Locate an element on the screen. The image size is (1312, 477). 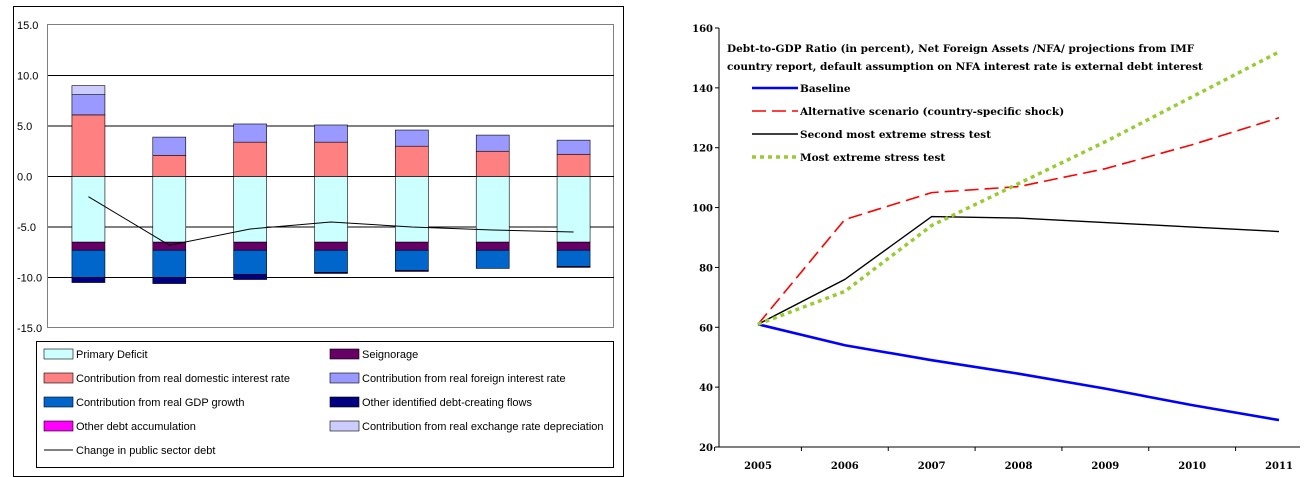
left-legend-label: Change in public sector debt is located at coordinates (145, 451).